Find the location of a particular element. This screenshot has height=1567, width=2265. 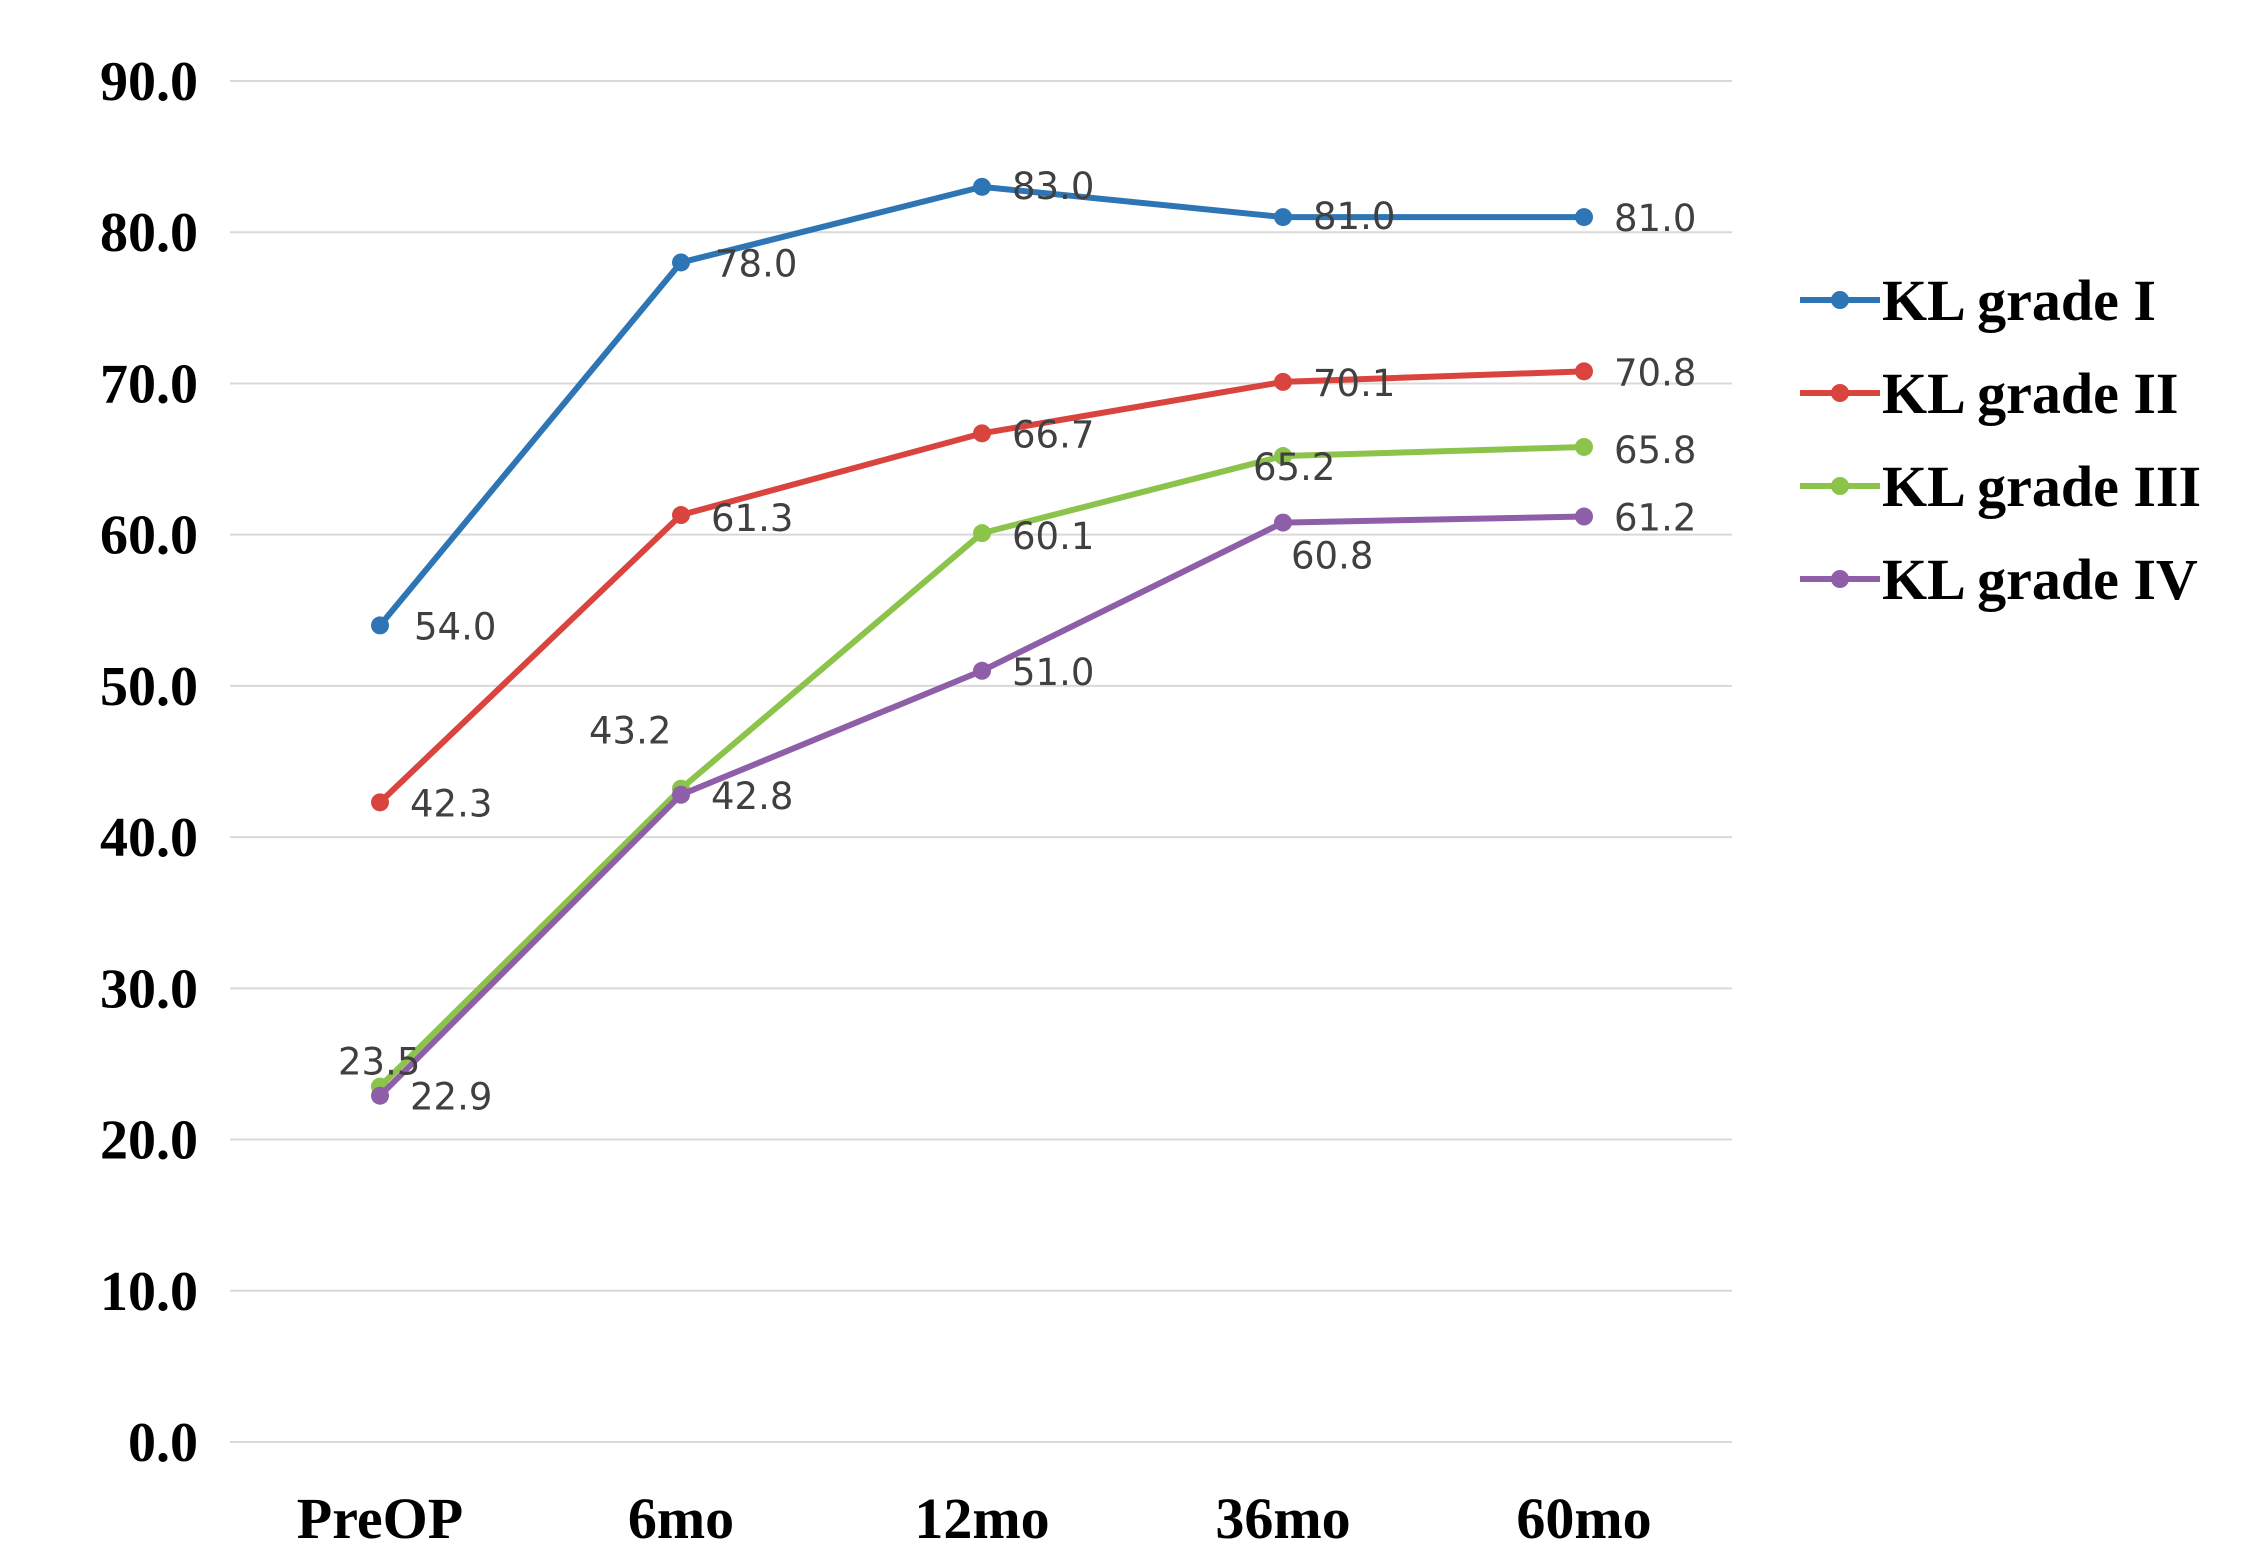

data-label: 70.1 is located at coordinates (1354, 383).